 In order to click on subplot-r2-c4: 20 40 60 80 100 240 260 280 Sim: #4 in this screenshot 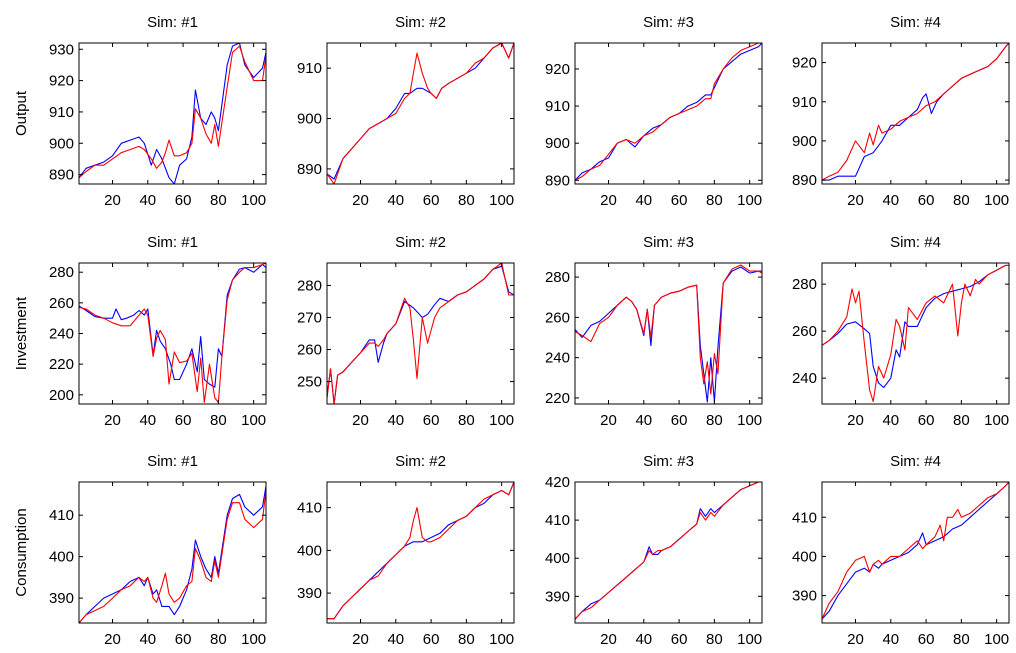, I will do `click(901, 331)`.